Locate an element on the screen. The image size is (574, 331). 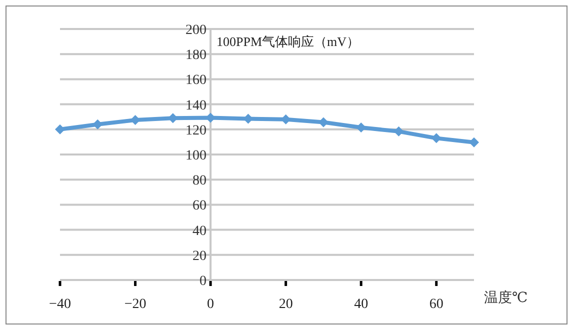
y-tick-label: 40 is located at coordinates (199, 231).